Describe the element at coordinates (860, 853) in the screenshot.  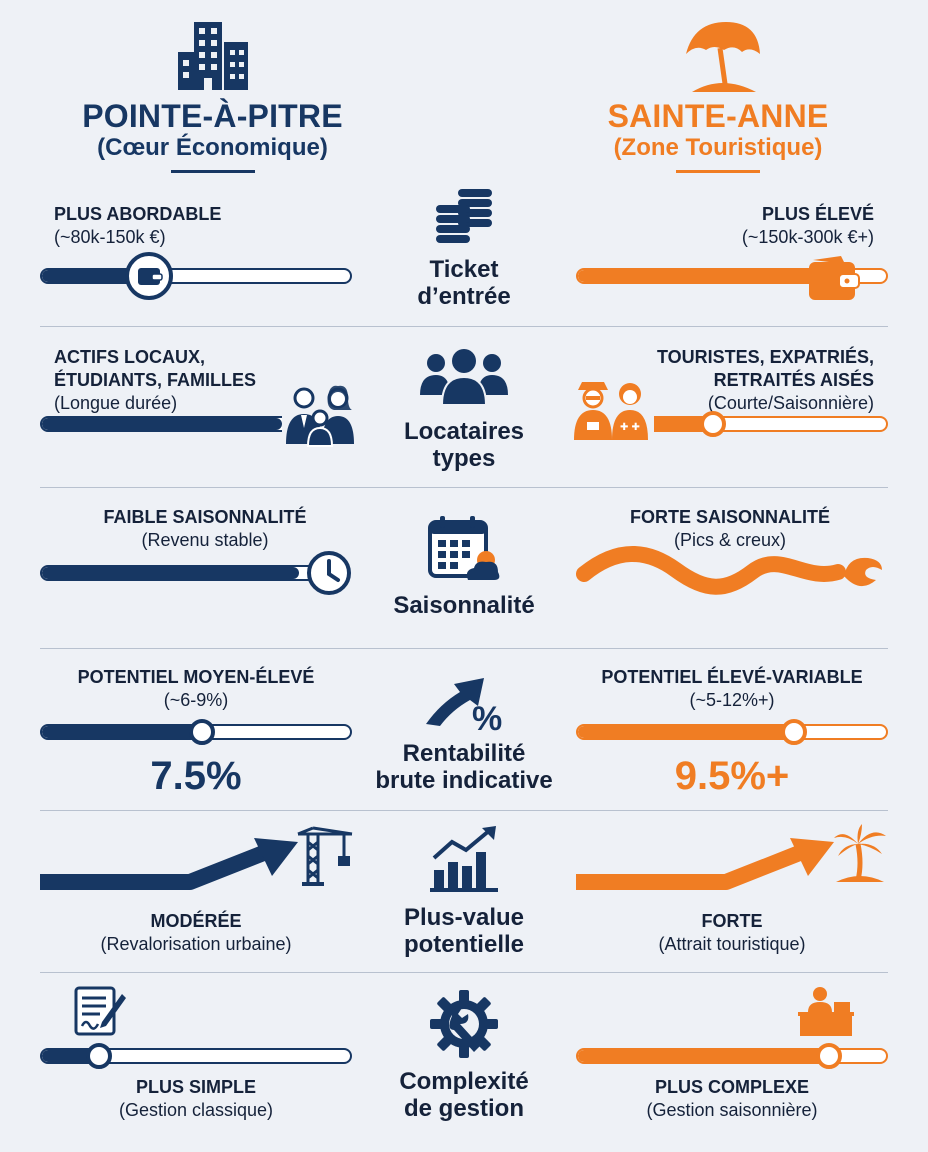
I see `palm-tree-icon` at that location.